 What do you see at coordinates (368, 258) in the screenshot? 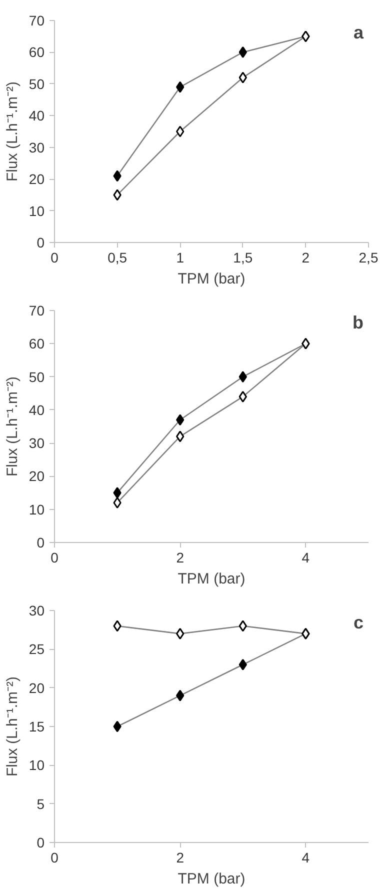
I see `x-tick-label: 2,5` at bounding box center [368, 258].